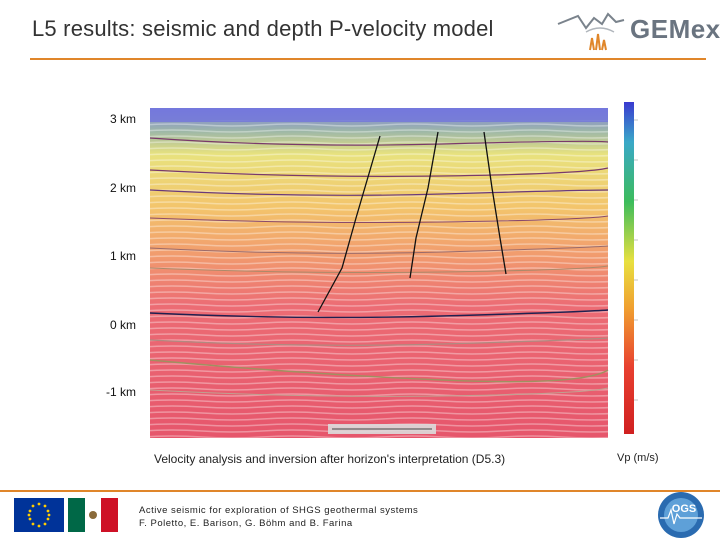  I want to click on title-divider, so click(368, 59).